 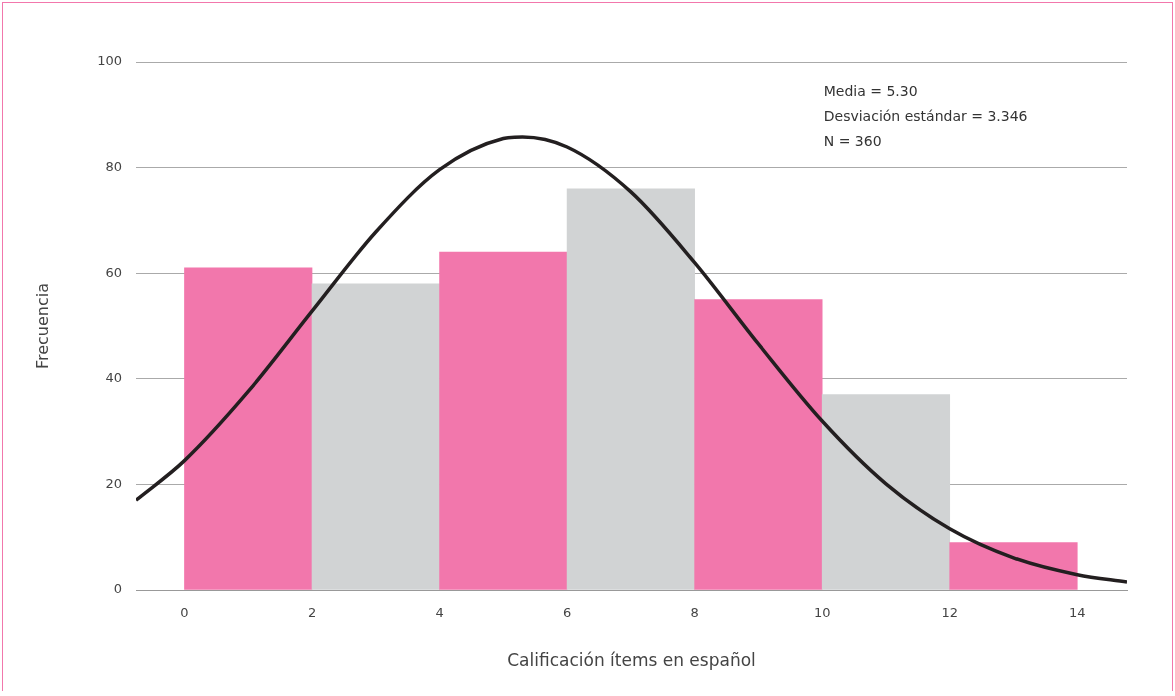 I want to click on y-tick-label: 20, so click(x=114, y=483).